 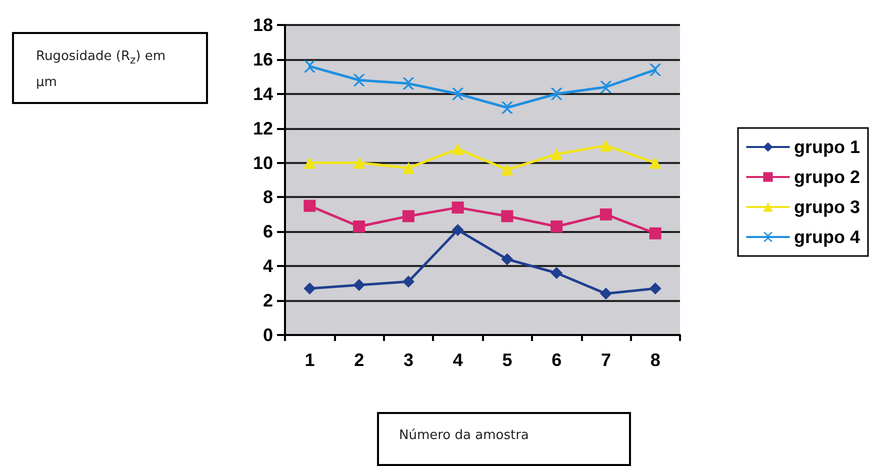 What do you see at coordinates (507, 360) in the screenshot?
I see `x-tick-label: 5` at bounding box center [507, 360].